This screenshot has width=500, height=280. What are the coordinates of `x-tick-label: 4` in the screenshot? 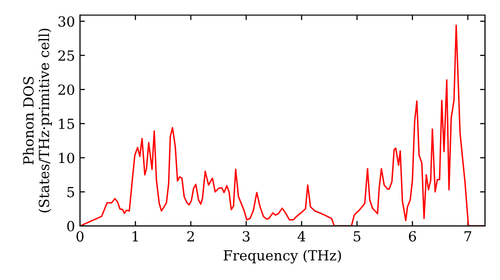 It's located at (302, 236).